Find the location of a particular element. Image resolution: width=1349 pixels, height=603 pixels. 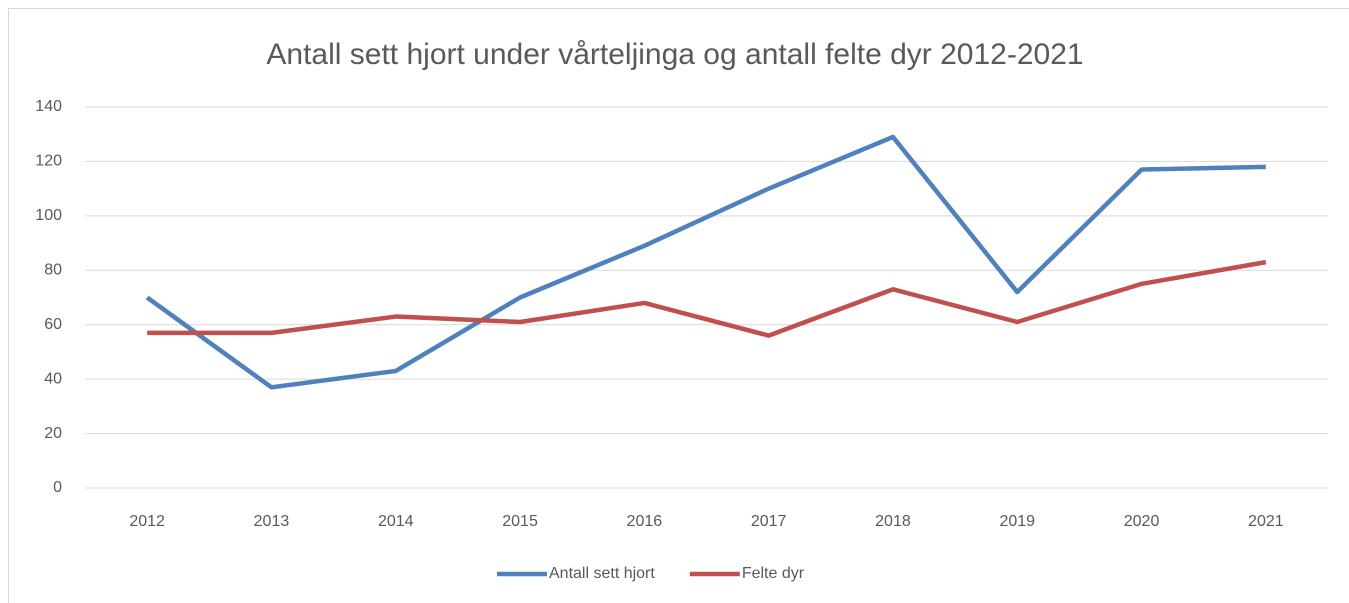

legend-label: Antall sett hjort is located at coordinates (602, 573).